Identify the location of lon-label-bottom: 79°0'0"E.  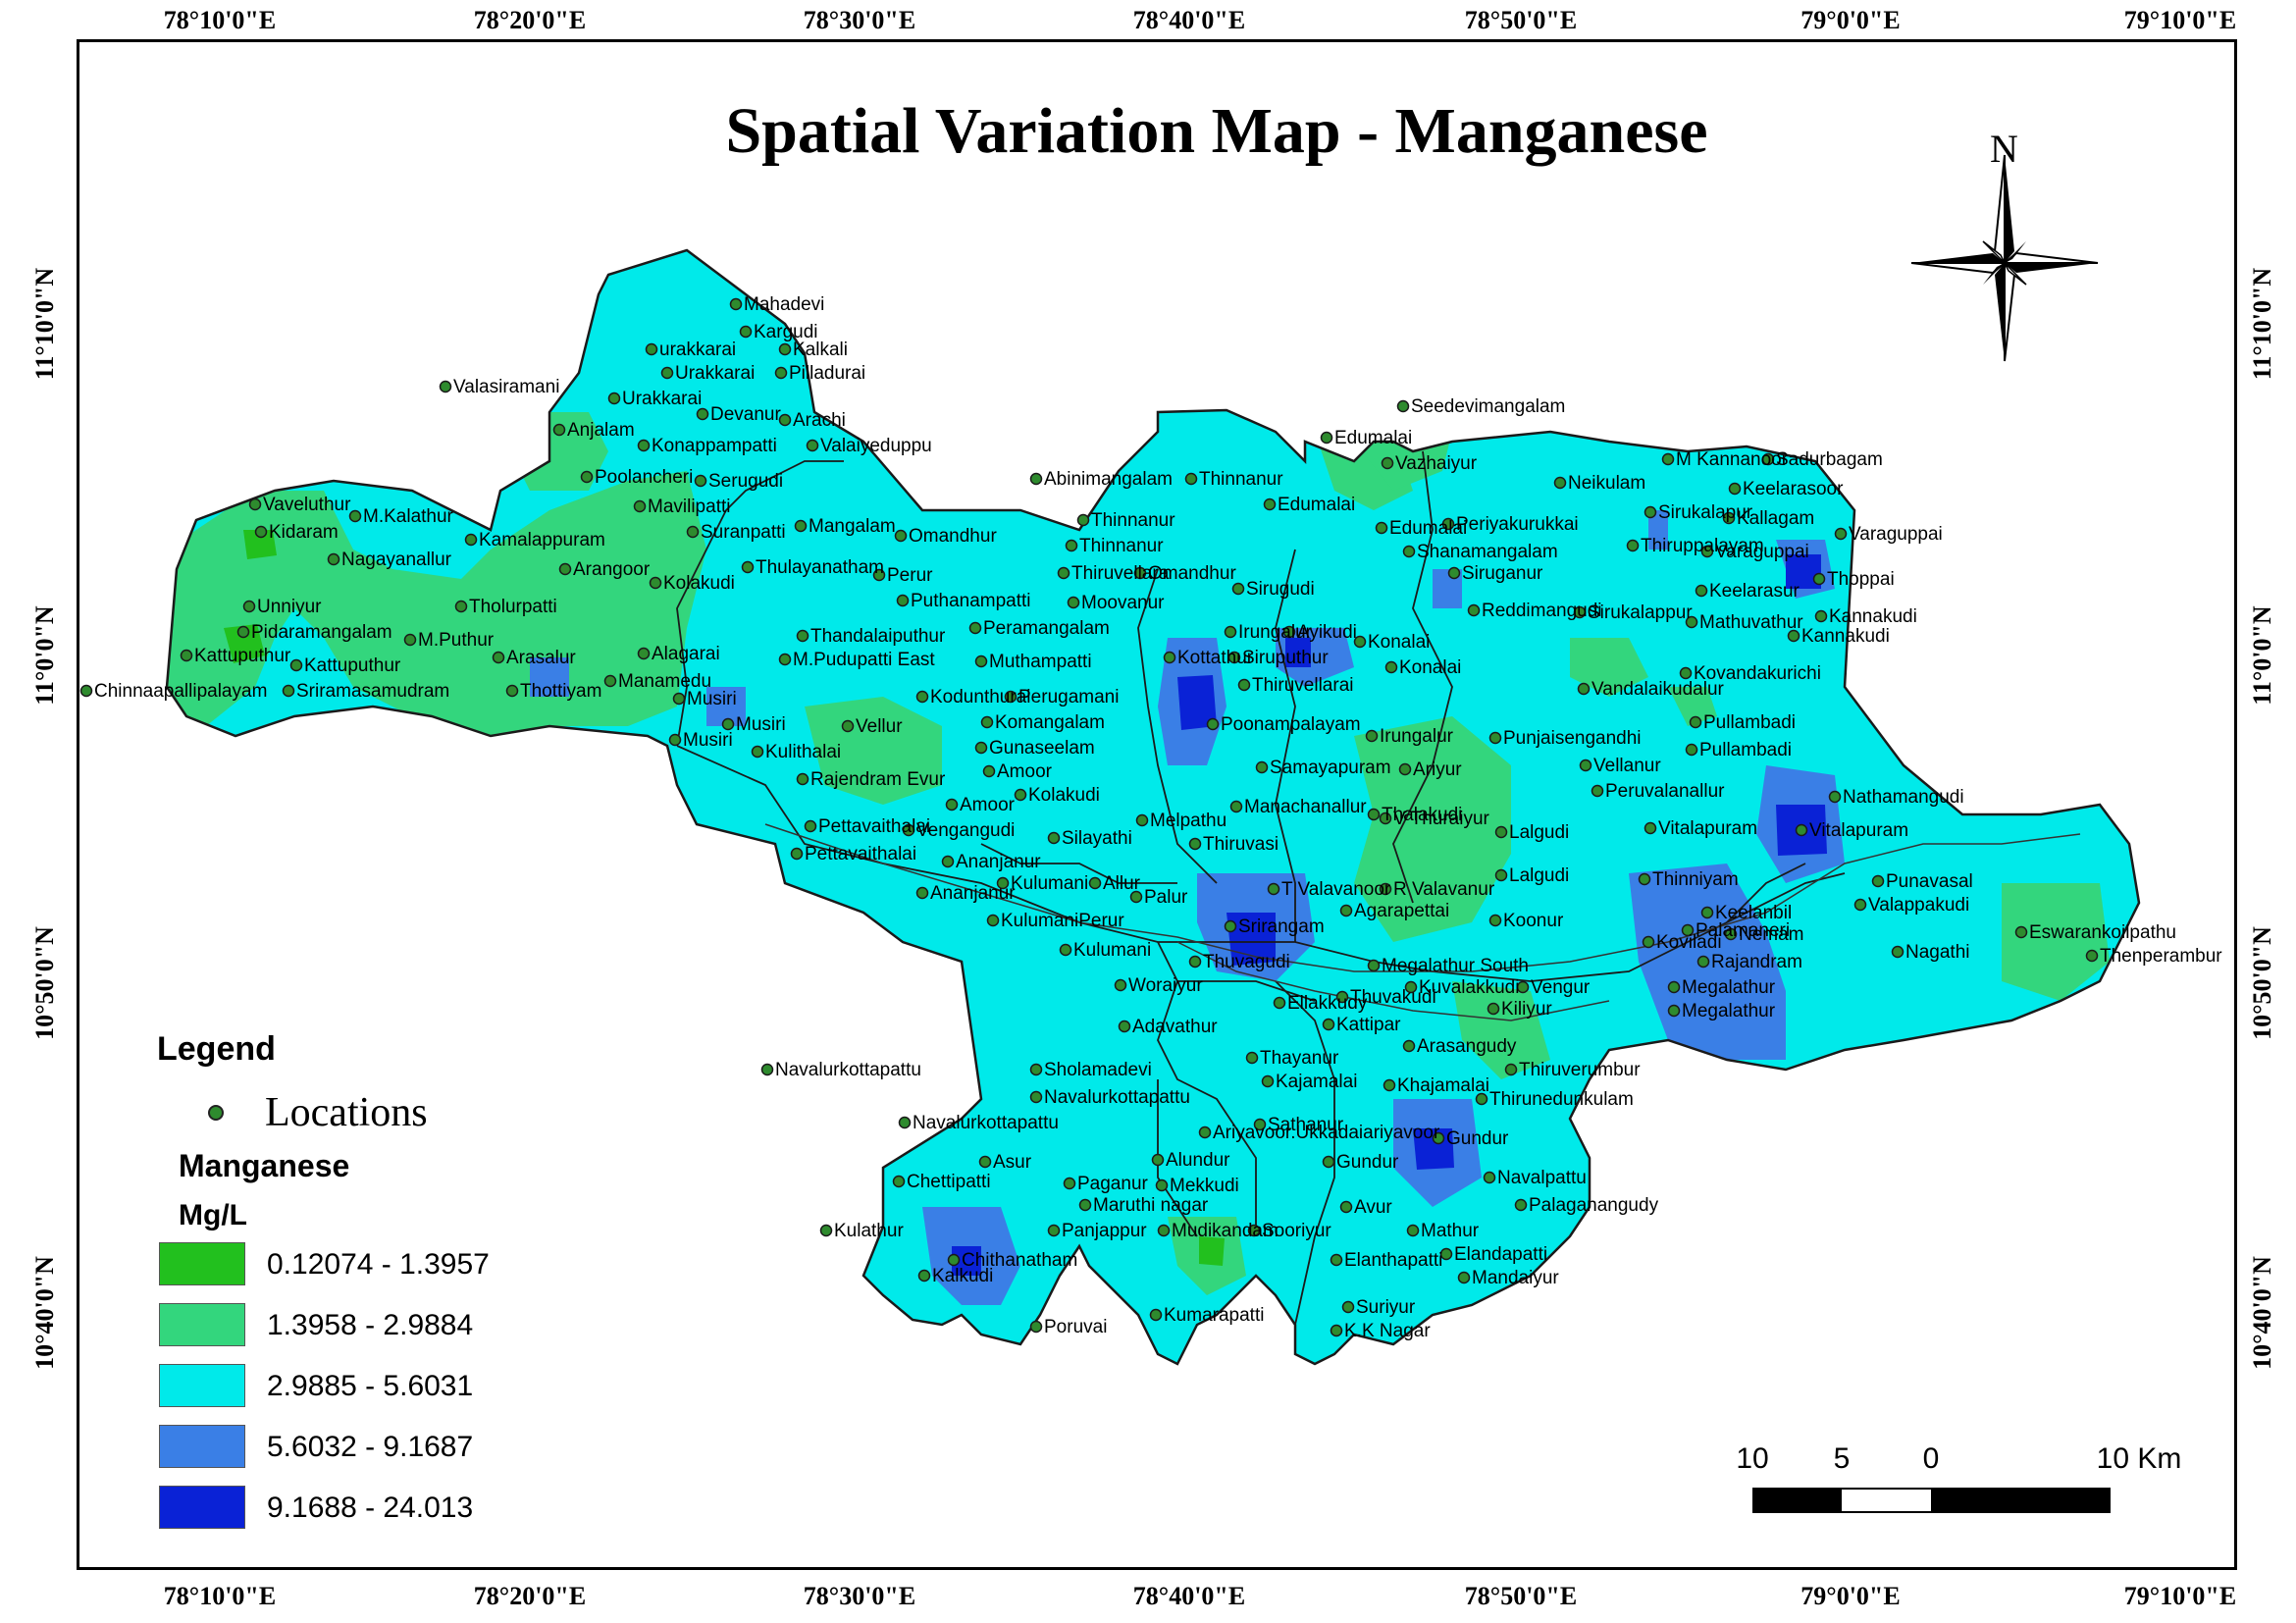
(1850, 1596).